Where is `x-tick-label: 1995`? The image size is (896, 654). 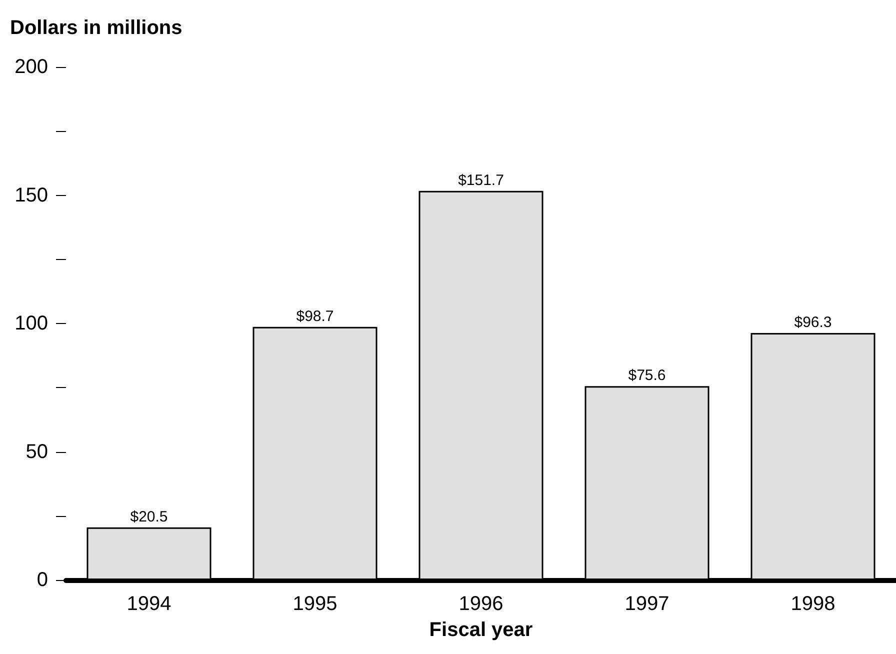 x-tick-label: 1995 is located at coordinates (315, 604).